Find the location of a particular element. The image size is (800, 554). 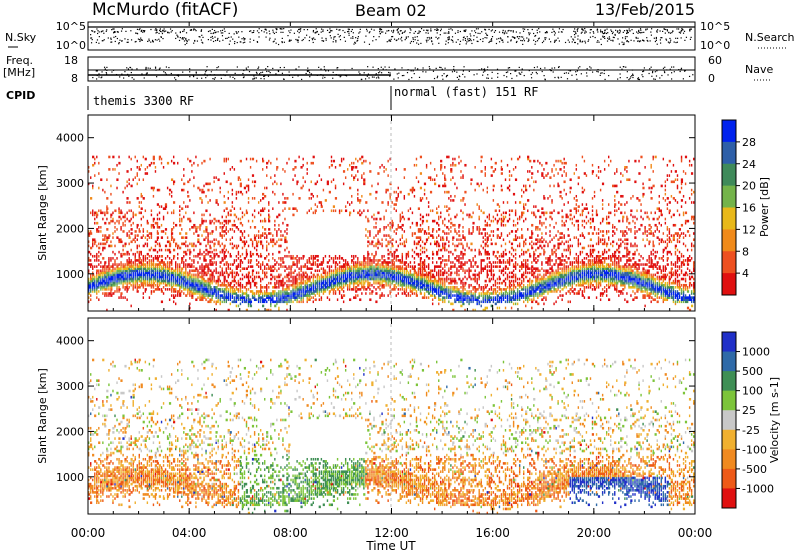

nsky-tick-low: 10^0 is located at coordinates (71, 45).